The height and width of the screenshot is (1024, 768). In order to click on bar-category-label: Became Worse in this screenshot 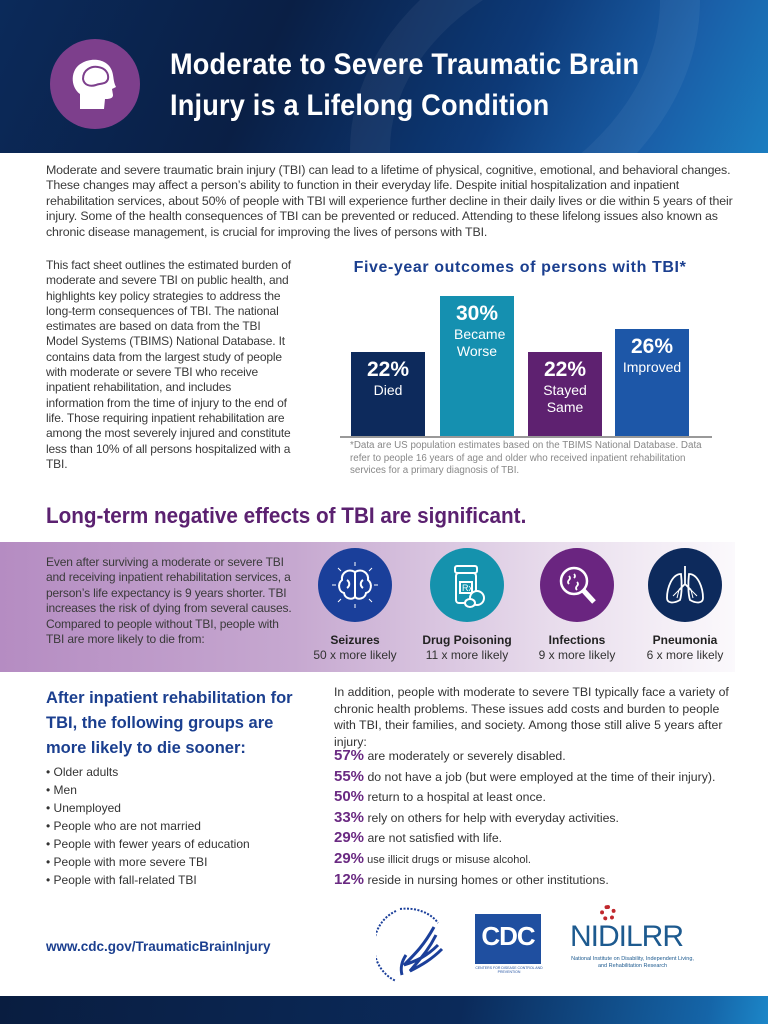, I will do `click(480, 342)`.